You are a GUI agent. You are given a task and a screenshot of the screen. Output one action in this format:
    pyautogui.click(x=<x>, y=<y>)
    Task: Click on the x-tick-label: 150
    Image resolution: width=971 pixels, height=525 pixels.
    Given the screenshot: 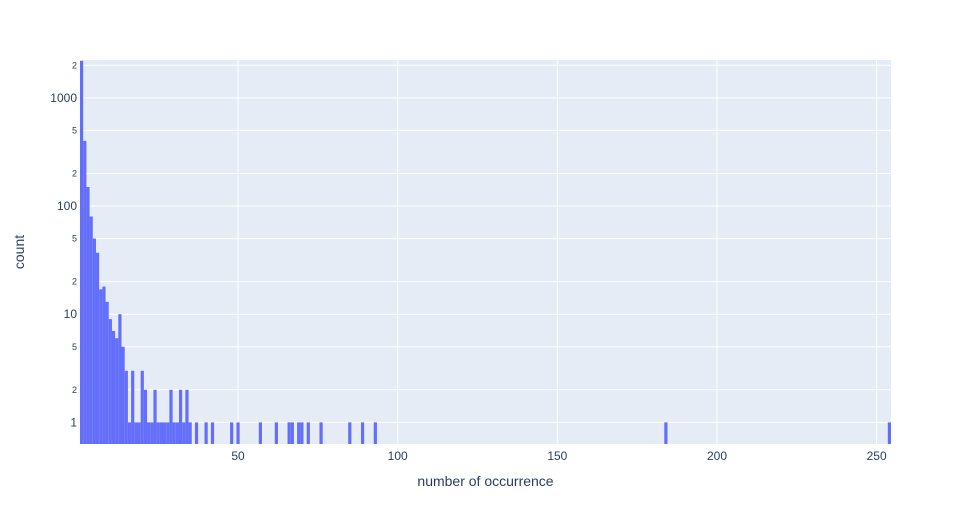 What is the action you would take?
    pyautogui.click(x=557, y=456)
    